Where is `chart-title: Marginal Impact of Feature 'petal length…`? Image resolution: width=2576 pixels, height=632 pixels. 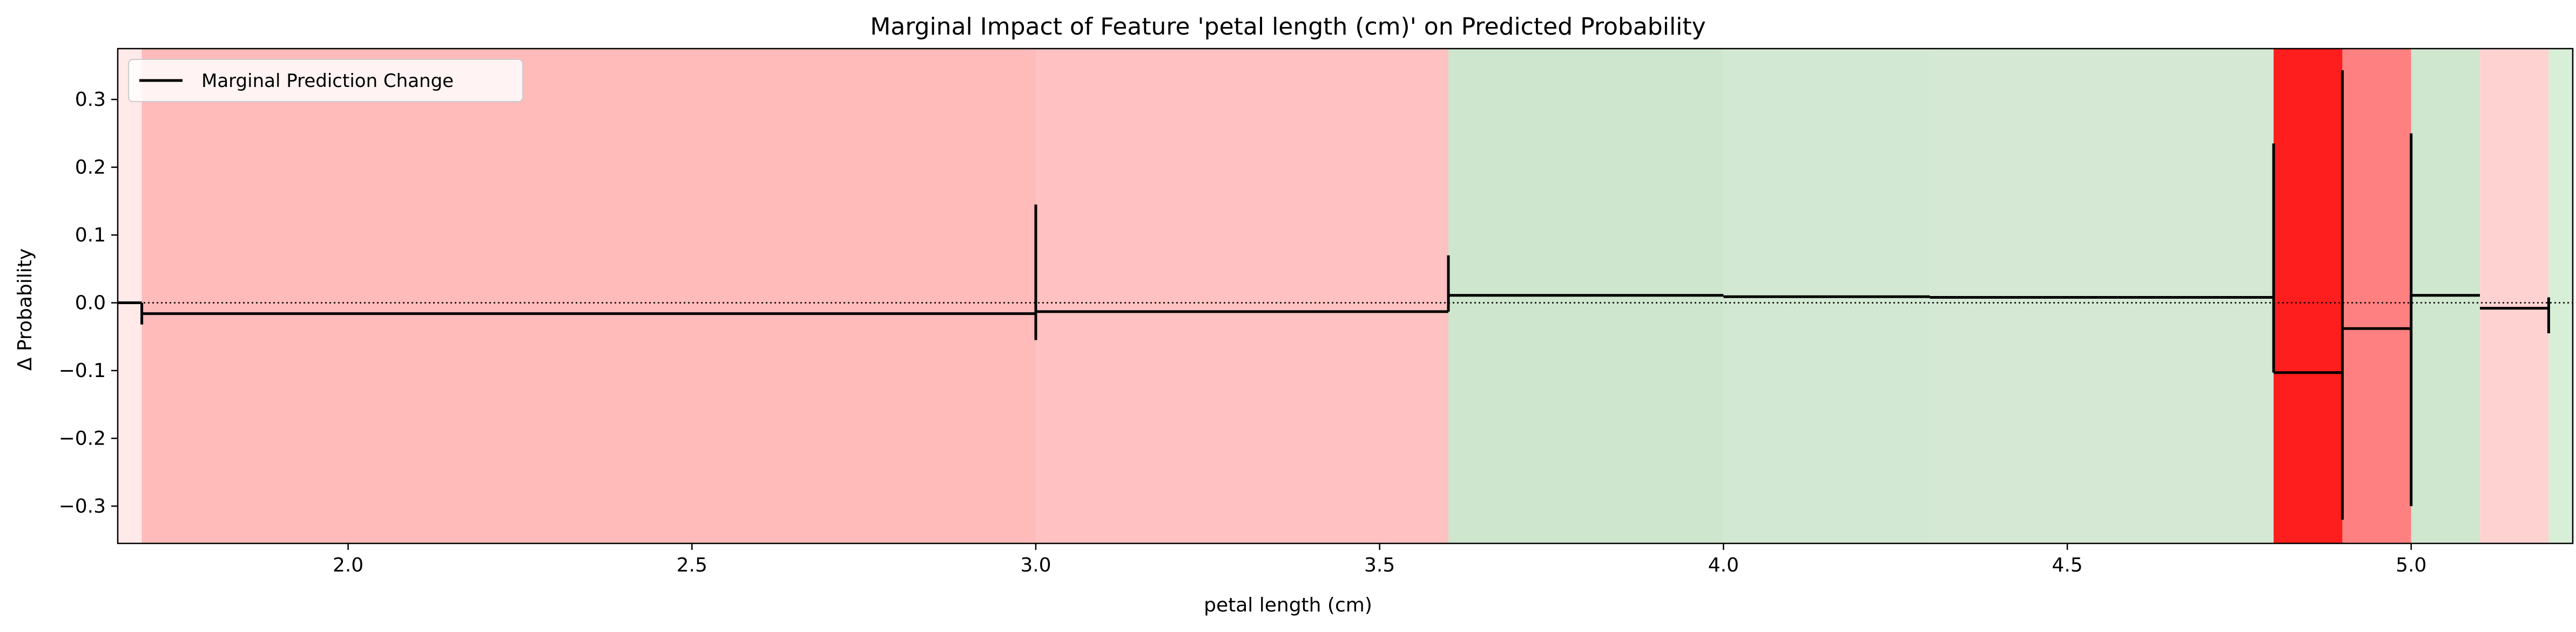 chart-title: Marginal Impact of Feature 'petal length… is located at coordinates (1287, 27).